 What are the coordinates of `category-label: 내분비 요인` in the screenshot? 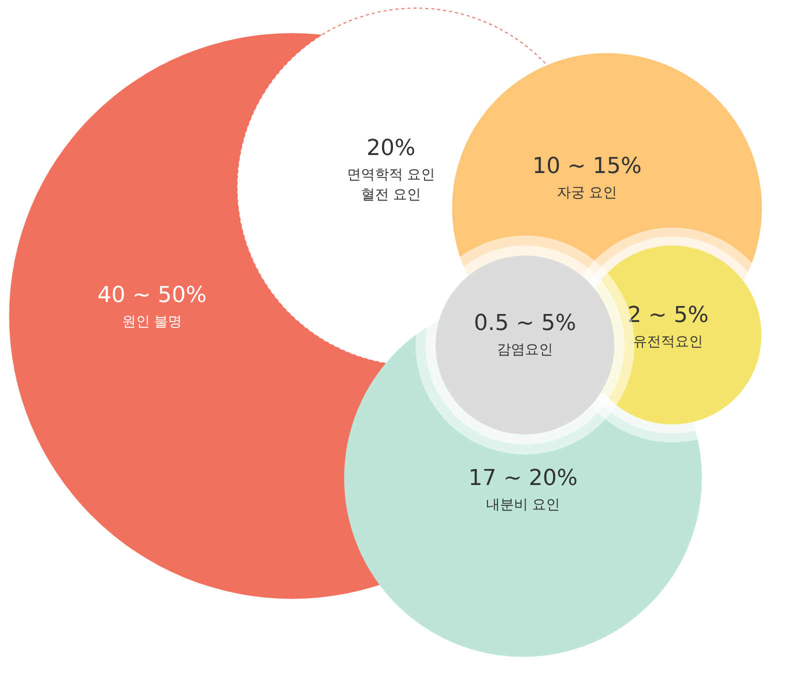 It's located at (523, 505).